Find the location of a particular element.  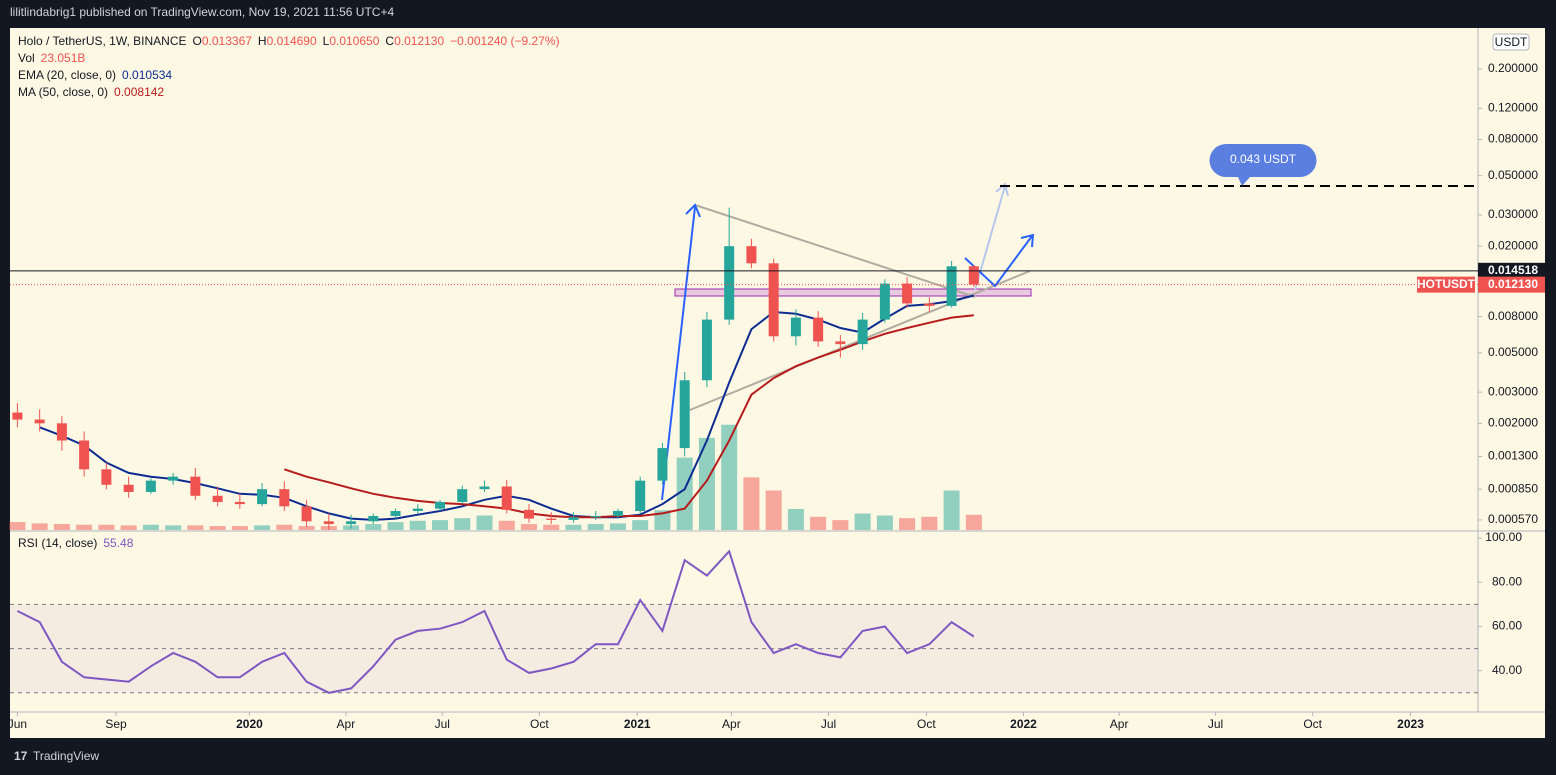

ohlc-value: 0.013367 is located at coordinates (227, 41).